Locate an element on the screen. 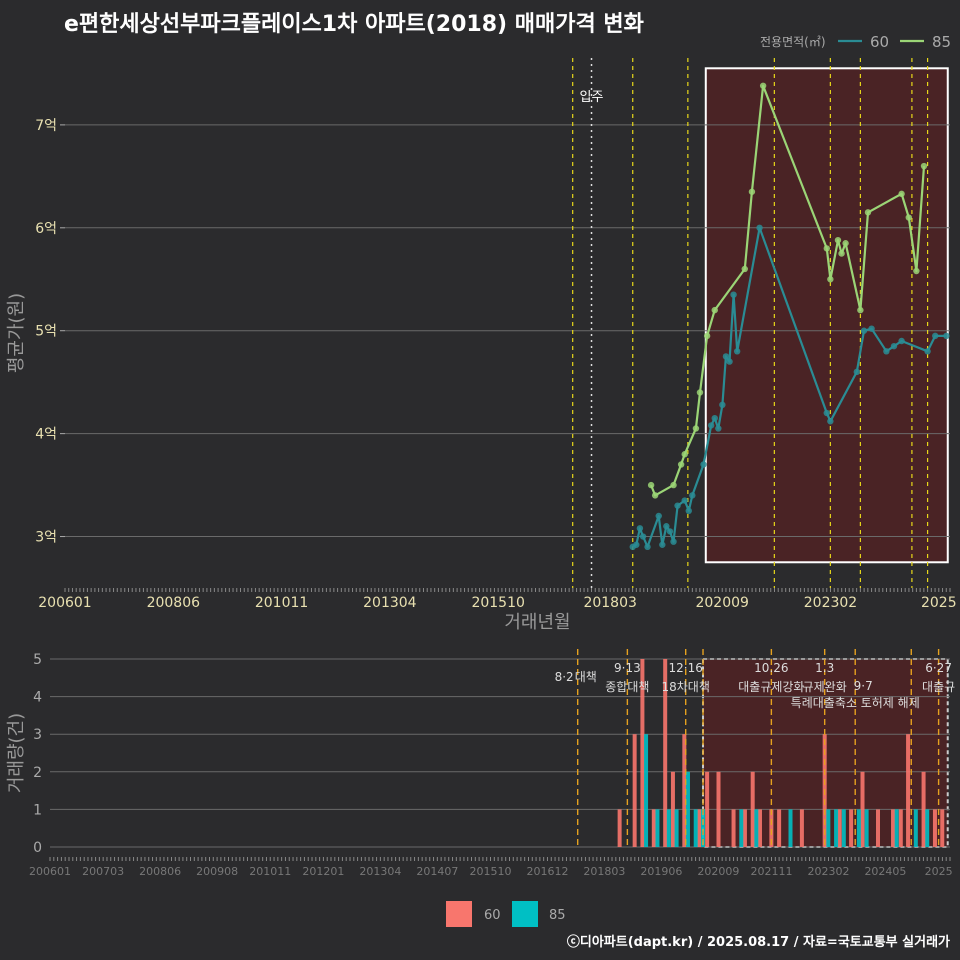 Image resolution: width=960 pixels, height=960 pixels. y-tick-label: 4 is located at coordinates (37, 698).